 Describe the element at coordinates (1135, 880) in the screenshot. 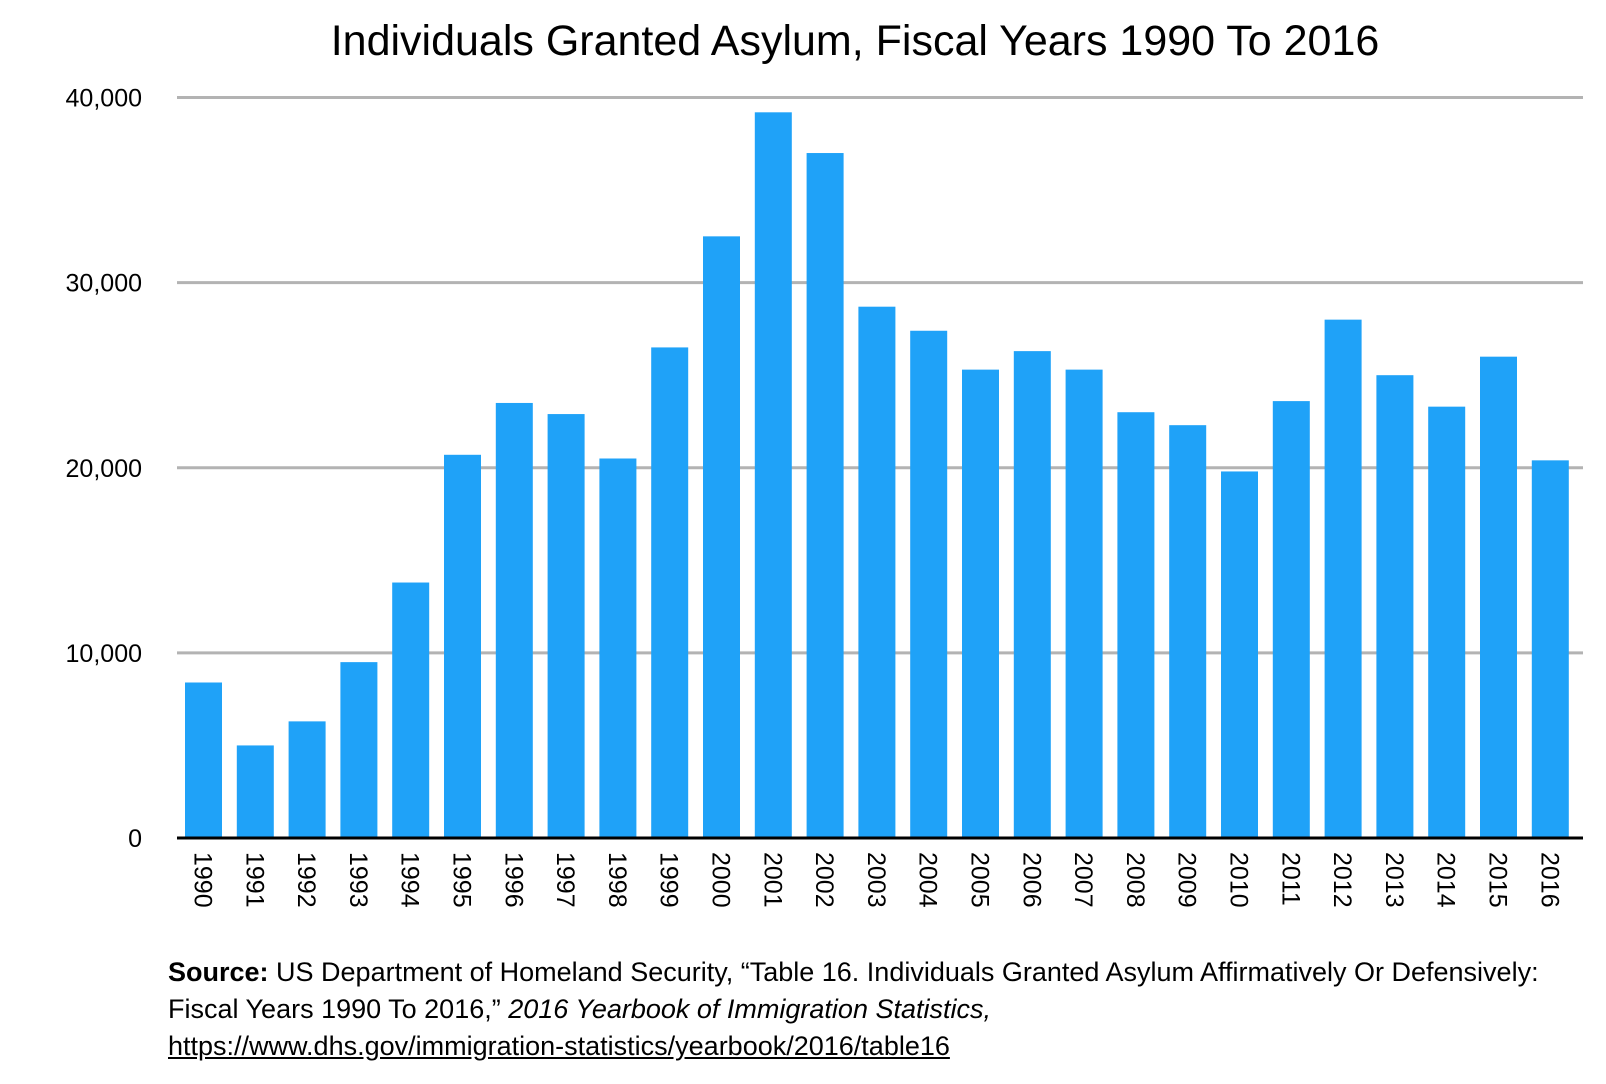

I see `x-tick-label: 2008` at that location.